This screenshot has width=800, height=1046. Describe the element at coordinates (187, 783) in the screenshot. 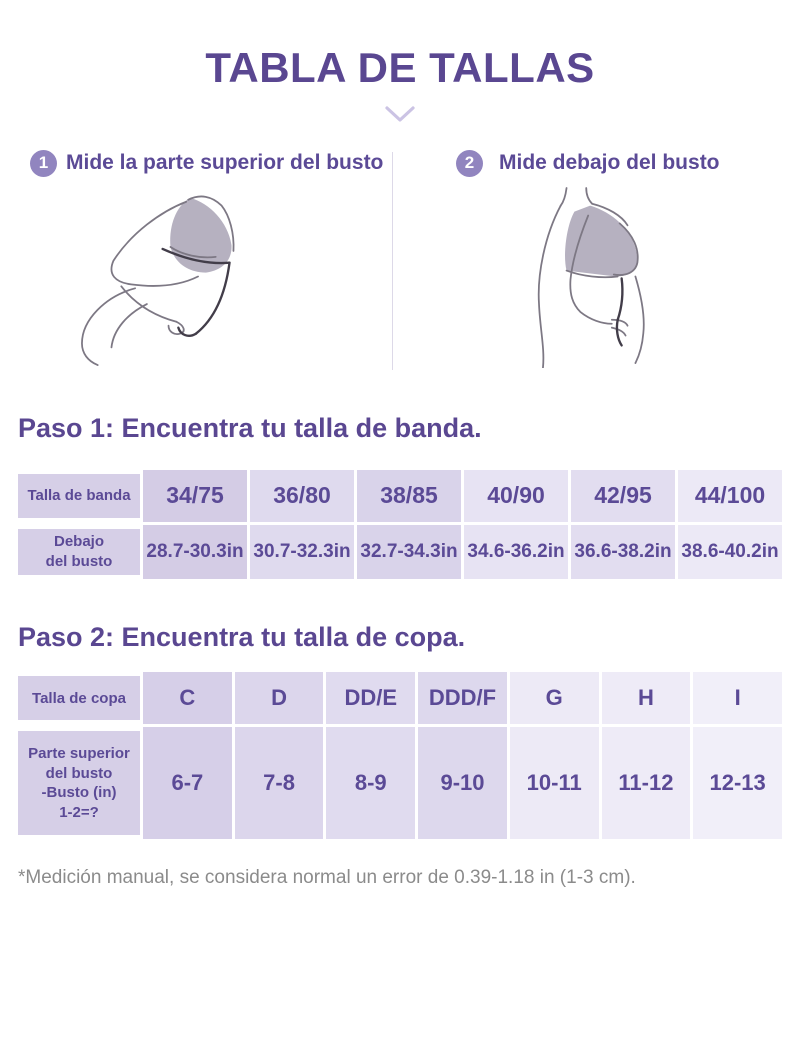

I see `bust-difference-range: 6-7` at that location.